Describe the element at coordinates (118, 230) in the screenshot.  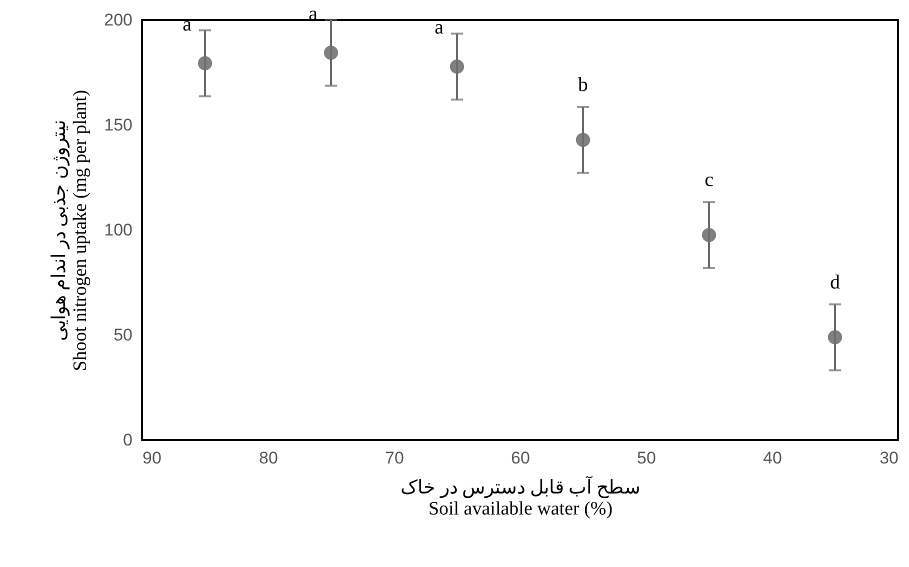
I see `y-tick-label: 100` at that location.